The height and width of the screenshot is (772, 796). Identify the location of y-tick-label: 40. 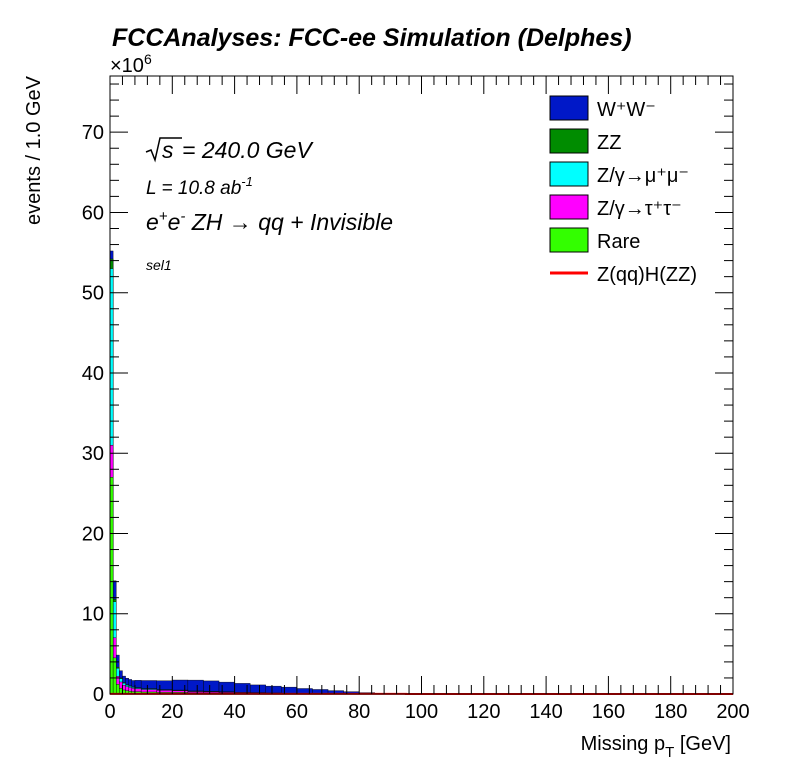
(93, 374).